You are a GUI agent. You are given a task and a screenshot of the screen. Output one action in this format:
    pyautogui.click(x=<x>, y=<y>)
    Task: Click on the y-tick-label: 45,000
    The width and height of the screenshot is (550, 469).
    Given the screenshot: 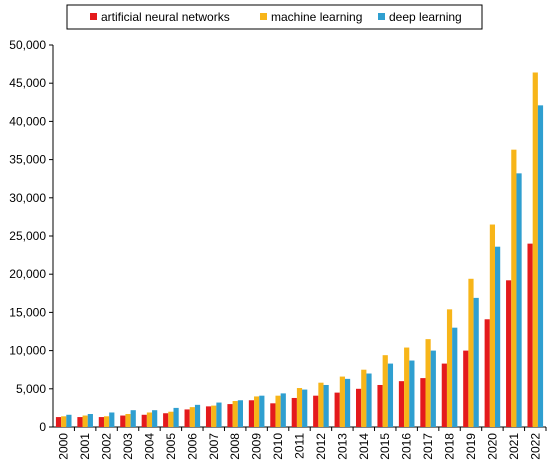 What is the action you would take?
    pyautogui.click(x=27, y=83)
    